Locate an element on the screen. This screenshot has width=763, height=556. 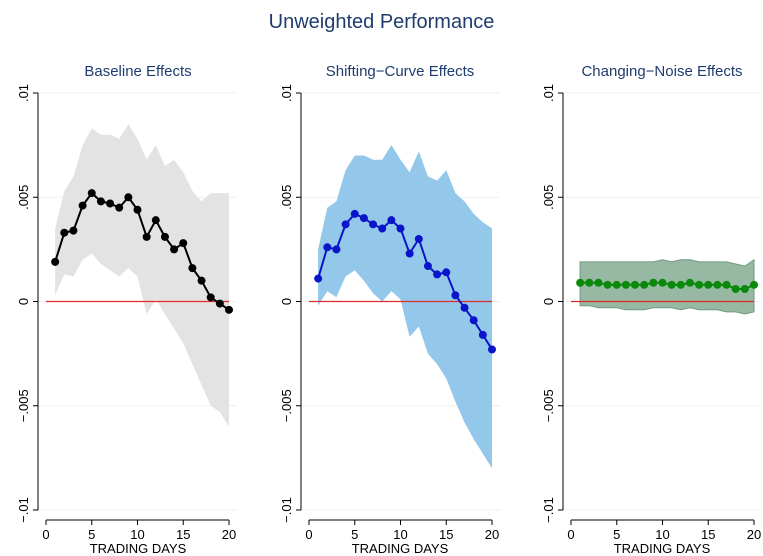
figure-title: Unweighted Performance is located at coordinates (382, 22).